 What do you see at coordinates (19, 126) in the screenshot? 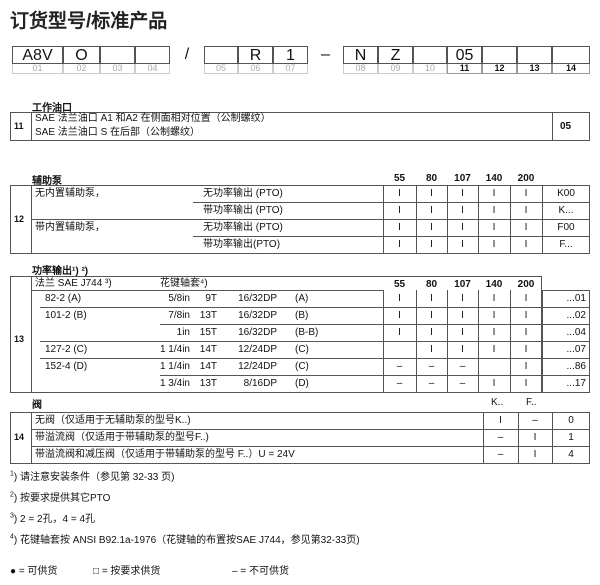
I see `sec11-num: 11` at bounding box center [19, 126].